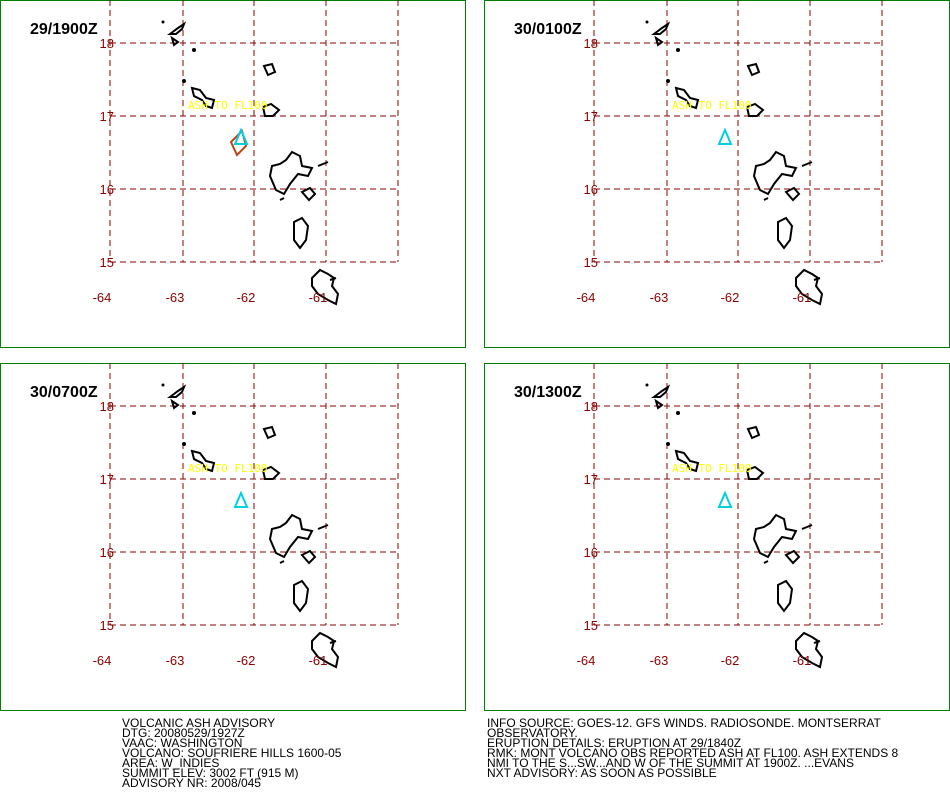 The width and height of the screenshot is (950, 812). I want to click on advisory-line: AREA: W_INDIES, so click(170, 763).